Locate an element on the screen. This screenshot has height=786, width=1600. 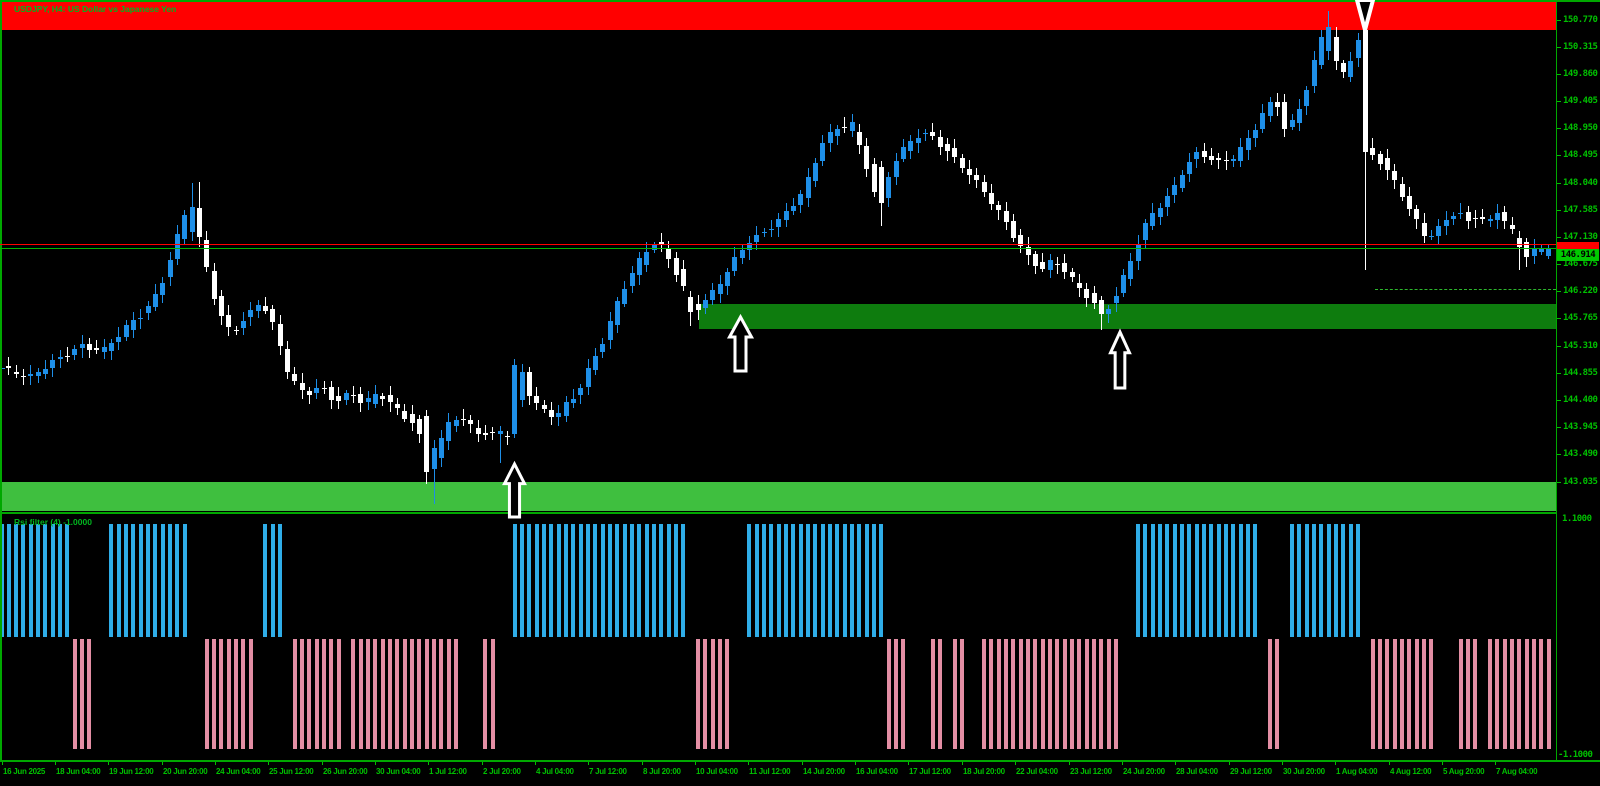
time-tick-label: 4 Aug 12:00 is located at coordinates (1411, 771).